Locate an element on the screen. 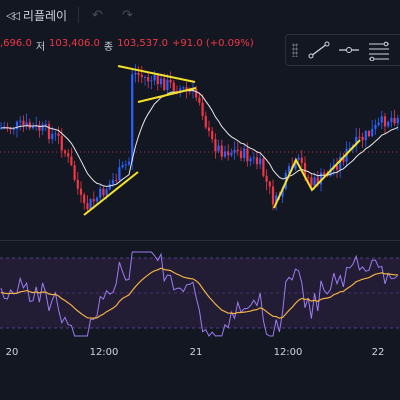  trend-line-icon is located at coordinates (319, 50).